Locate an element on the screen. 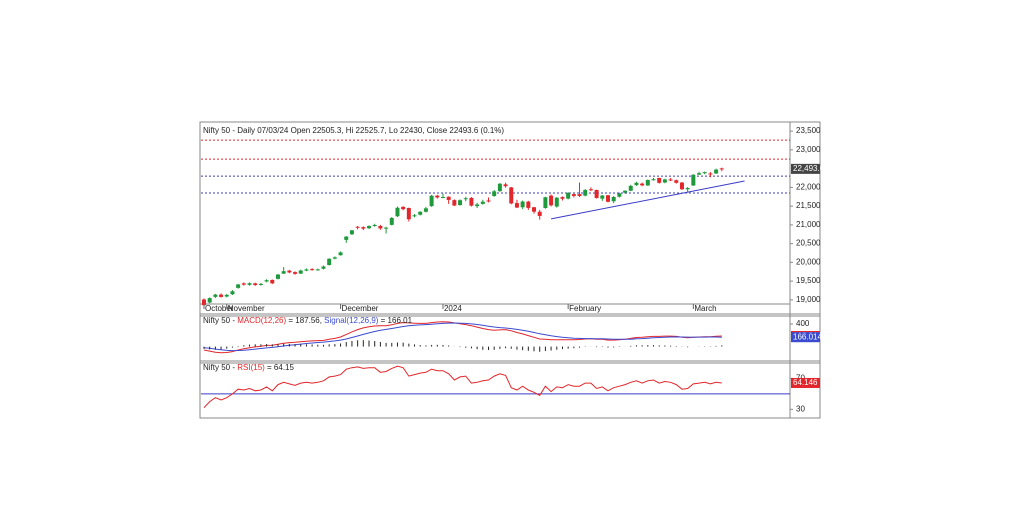  x-tick-label: October is located at coordinates (219, 308).